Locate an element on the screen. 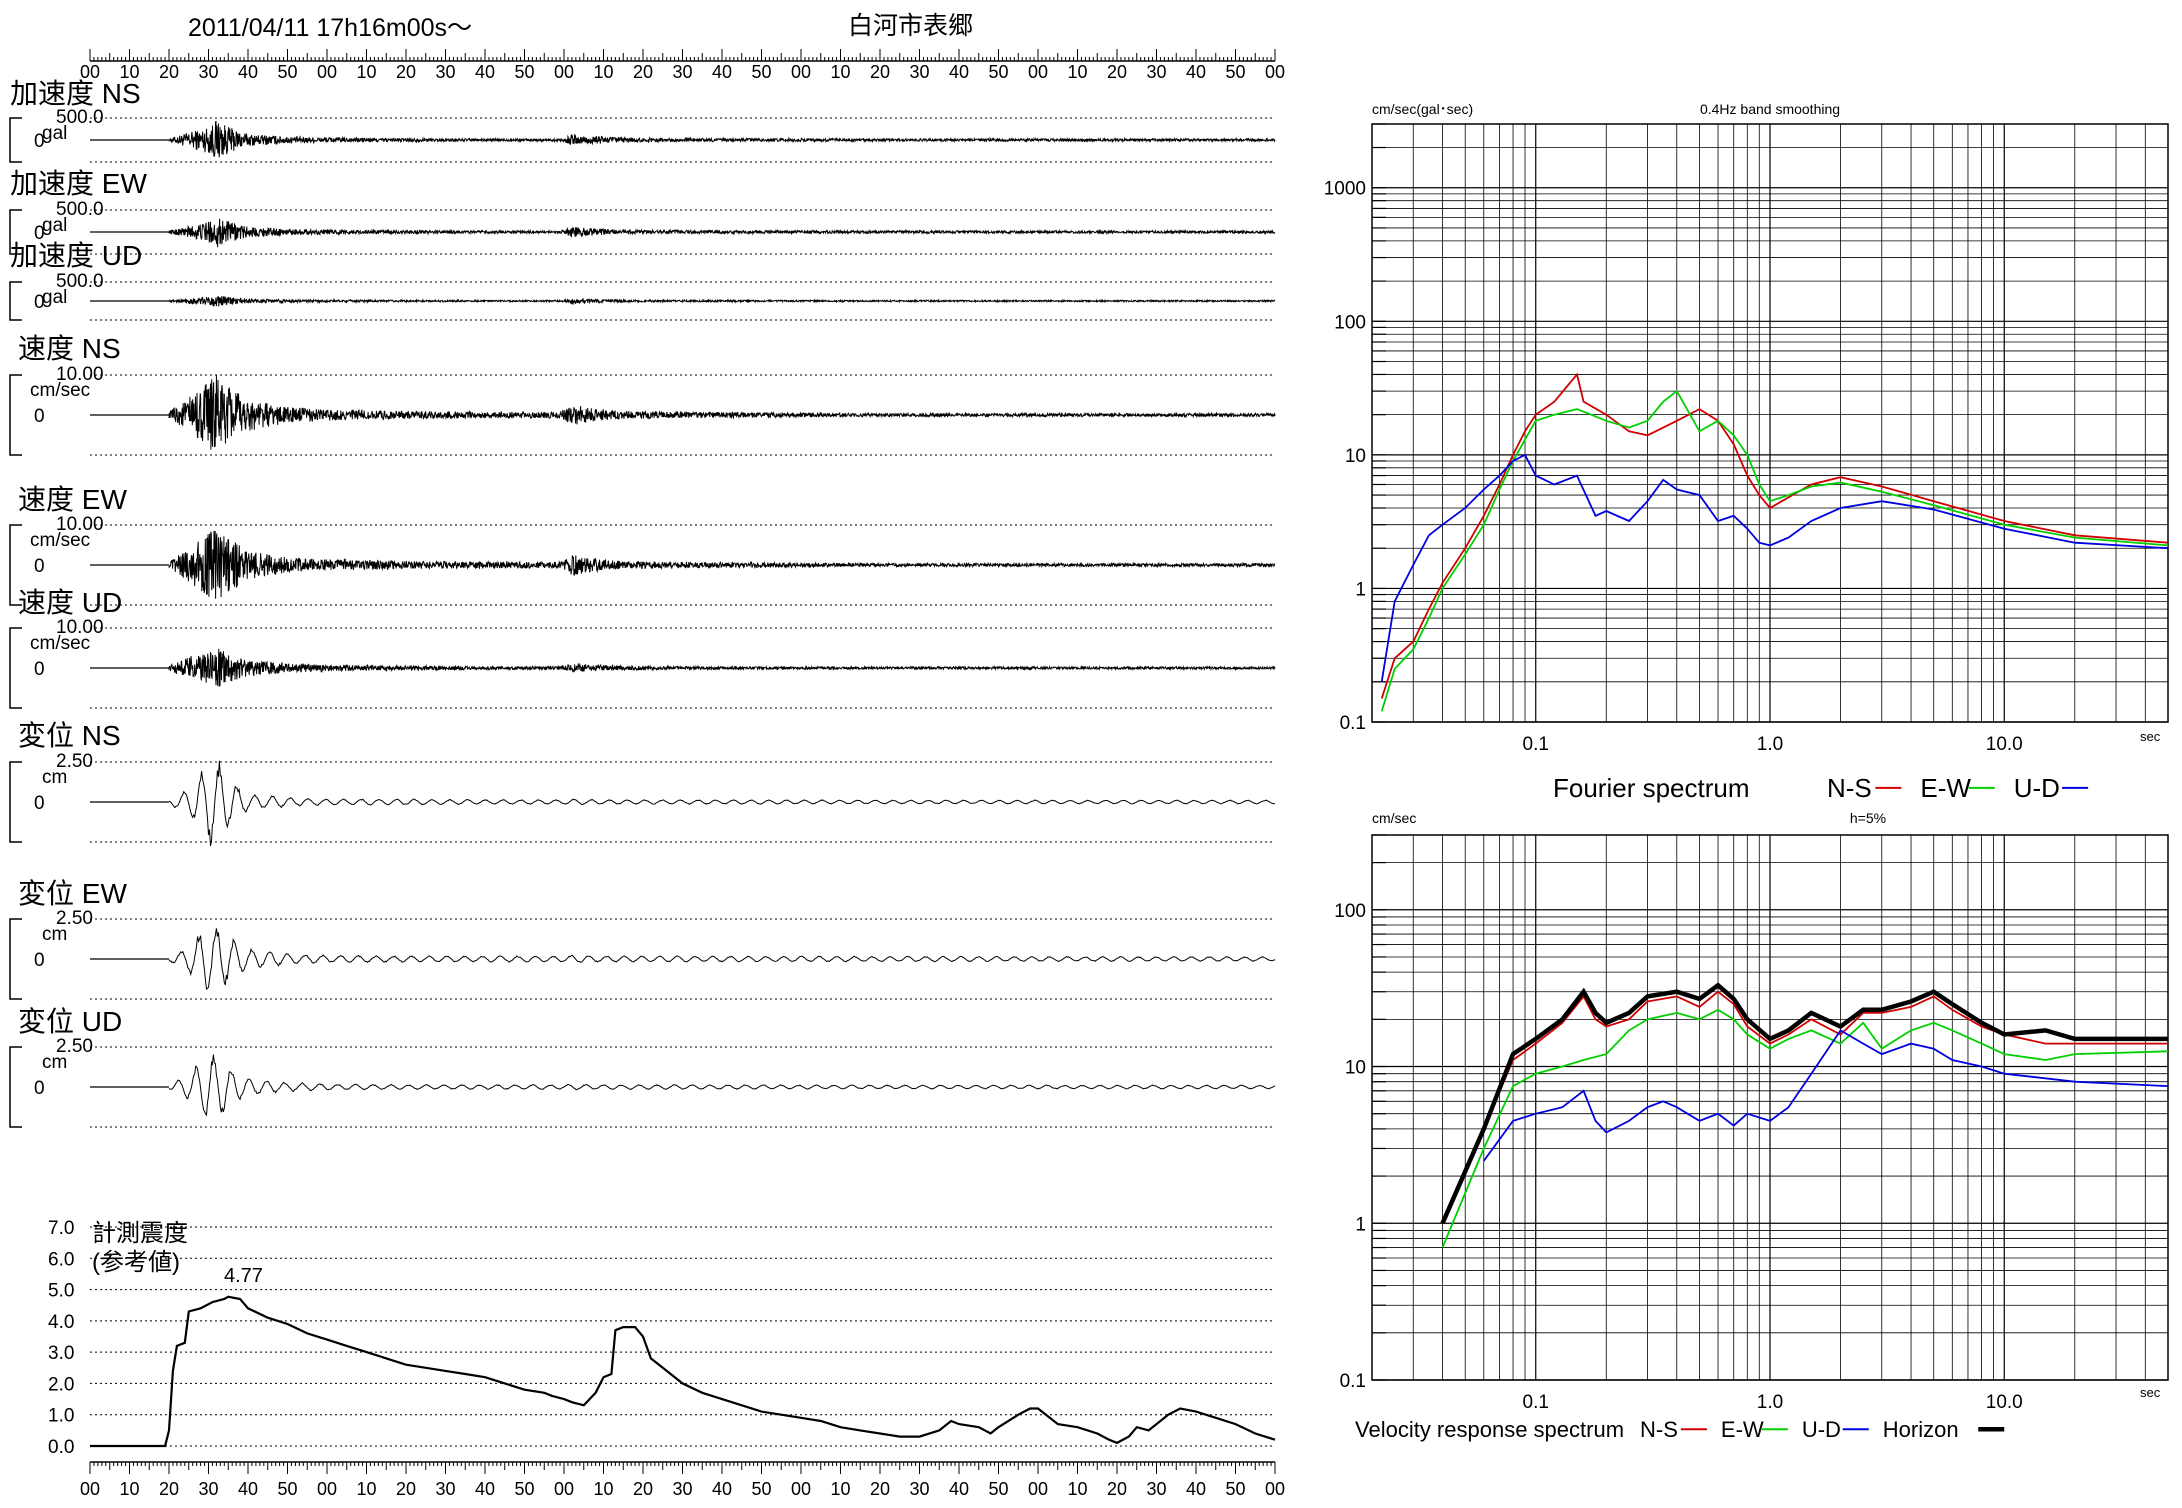 The height and width of the screenshot is (1508, 2182). waveform-label: 速度 EW is located at coordinates (72, 499).